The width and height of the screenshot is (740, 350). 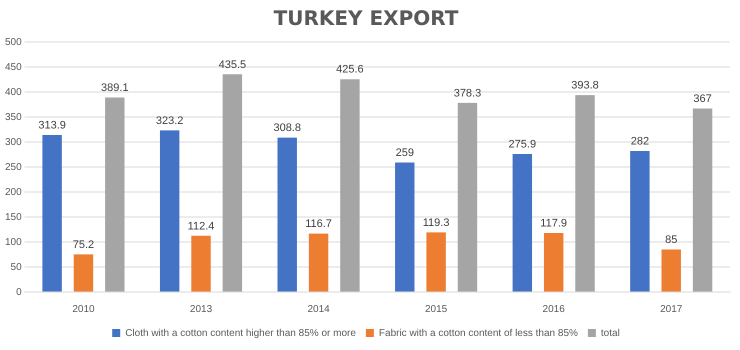 What do you see at coordinates (13, 117) in the screenshot?
I see `y-tick-label: 350` at bounding box center [13, 117].